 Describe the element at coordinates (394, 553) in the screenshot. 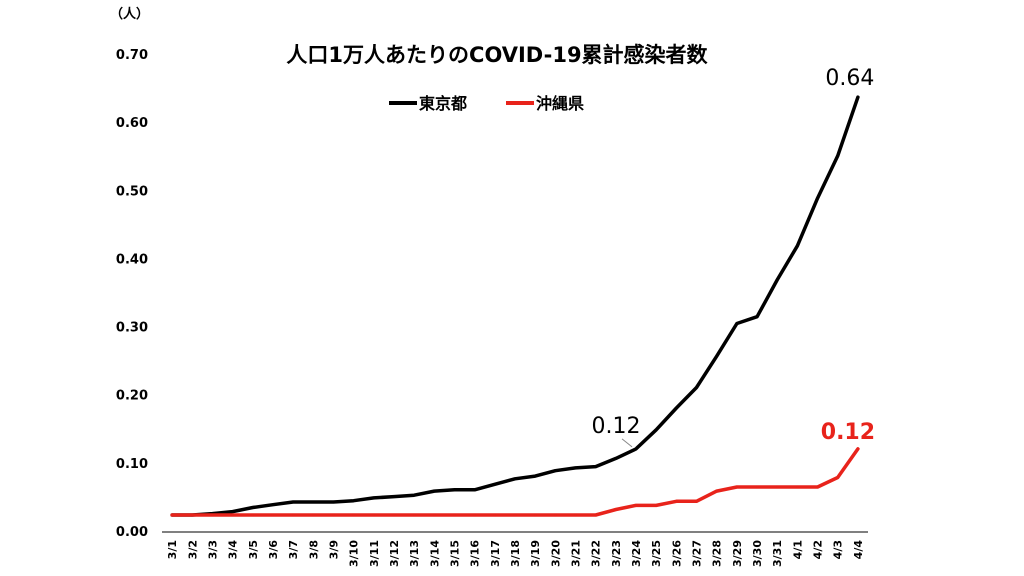

I see `x-tick-label: 3/12` at that location.